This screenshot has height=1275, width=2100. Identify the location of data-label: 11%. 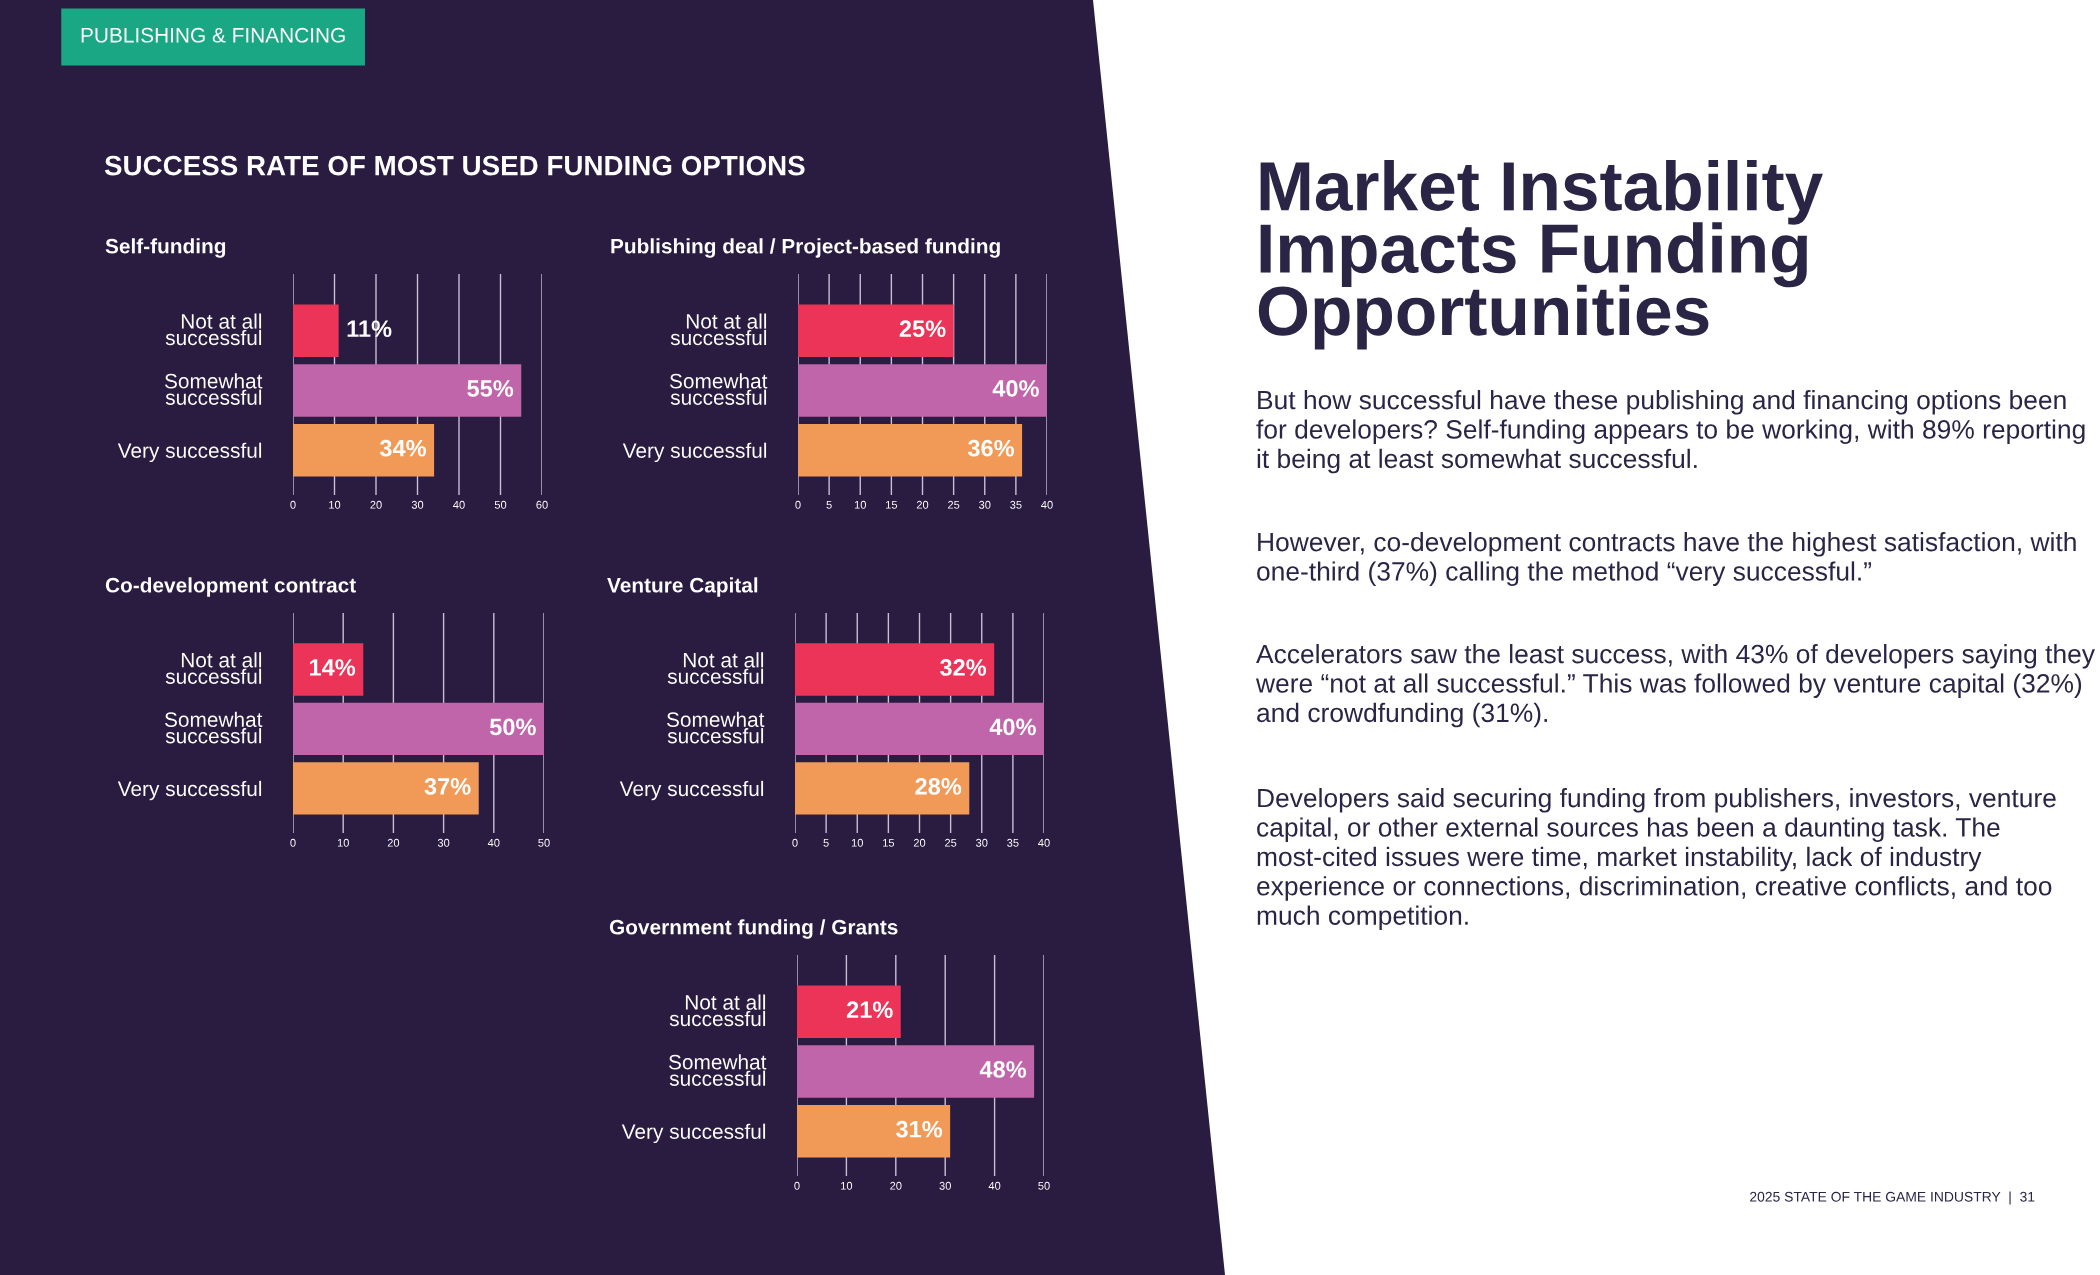
(369, 329).